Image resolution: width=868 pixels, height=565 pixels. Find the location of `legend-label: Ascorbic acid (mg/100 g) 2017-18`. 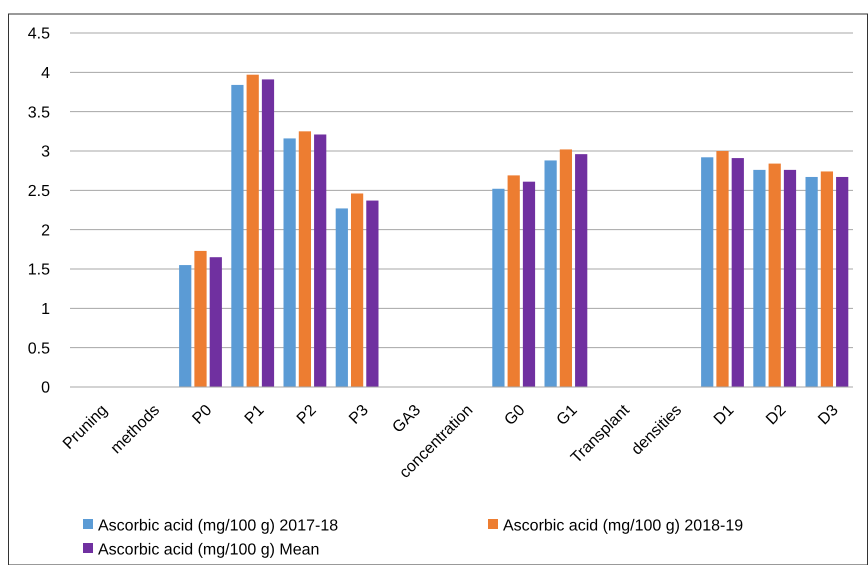

legend-label: Ascorbic acid (mg/100 g) 2017-18 is located at coordinates (218, 526).